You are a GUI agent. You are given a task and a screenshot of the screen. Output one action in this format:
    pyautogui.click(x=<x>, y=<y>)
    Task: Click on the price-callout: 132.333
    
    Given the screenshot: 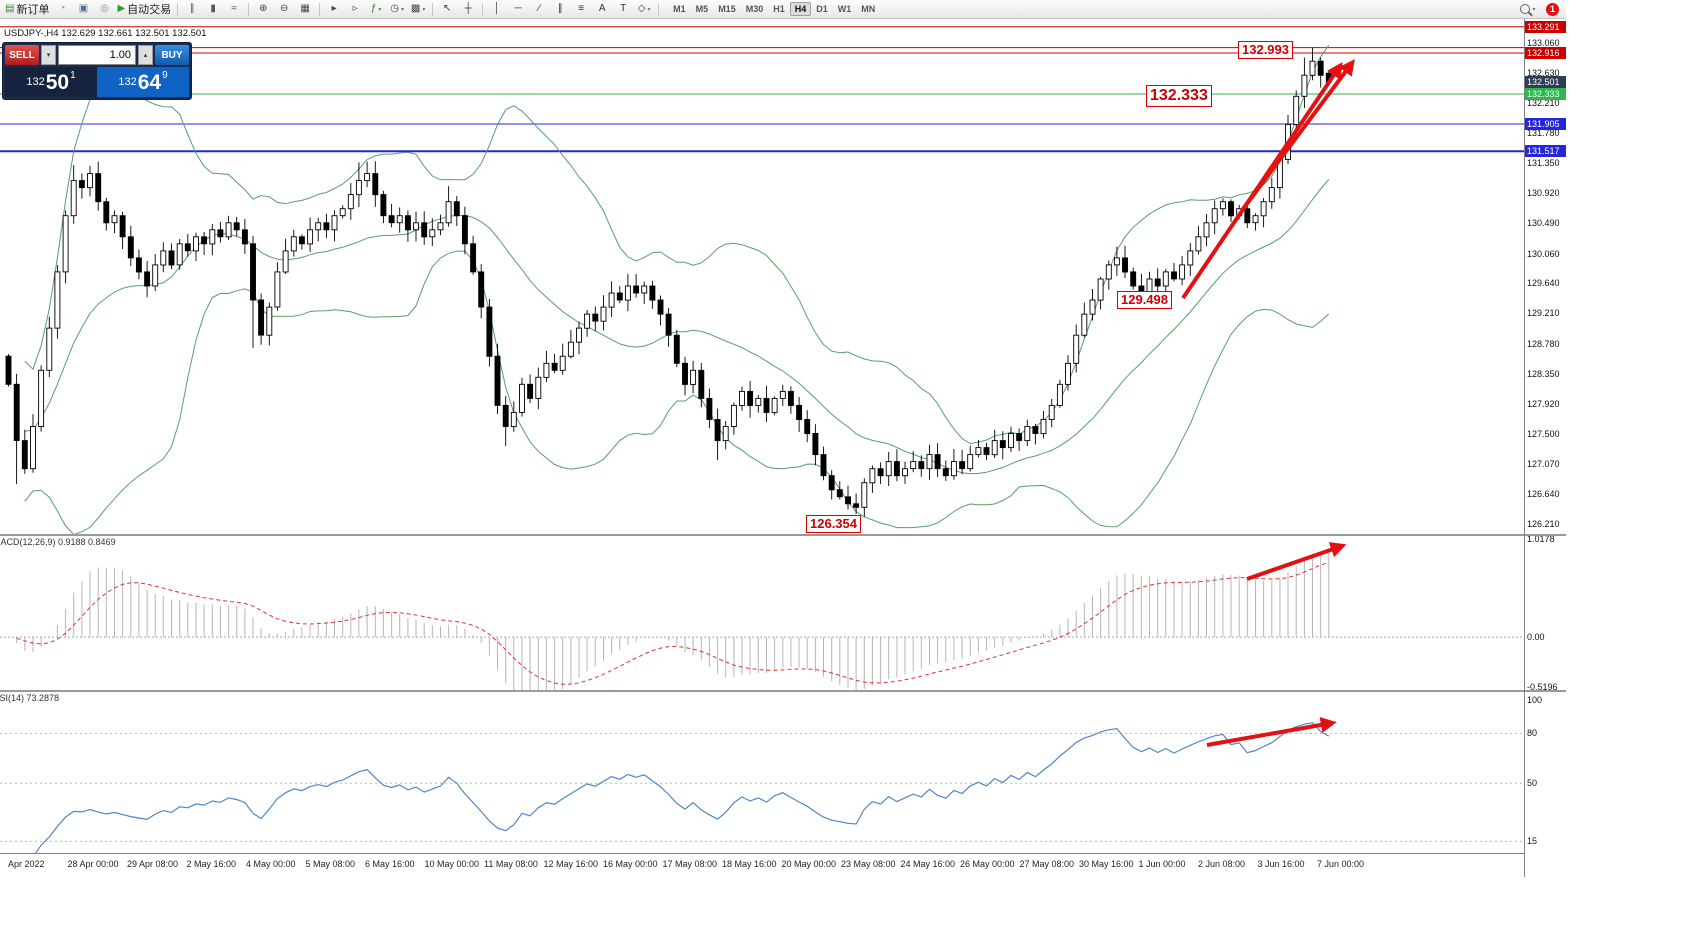 What is the action you would take?
    pyautogui.click(x=1179, y=96)
    